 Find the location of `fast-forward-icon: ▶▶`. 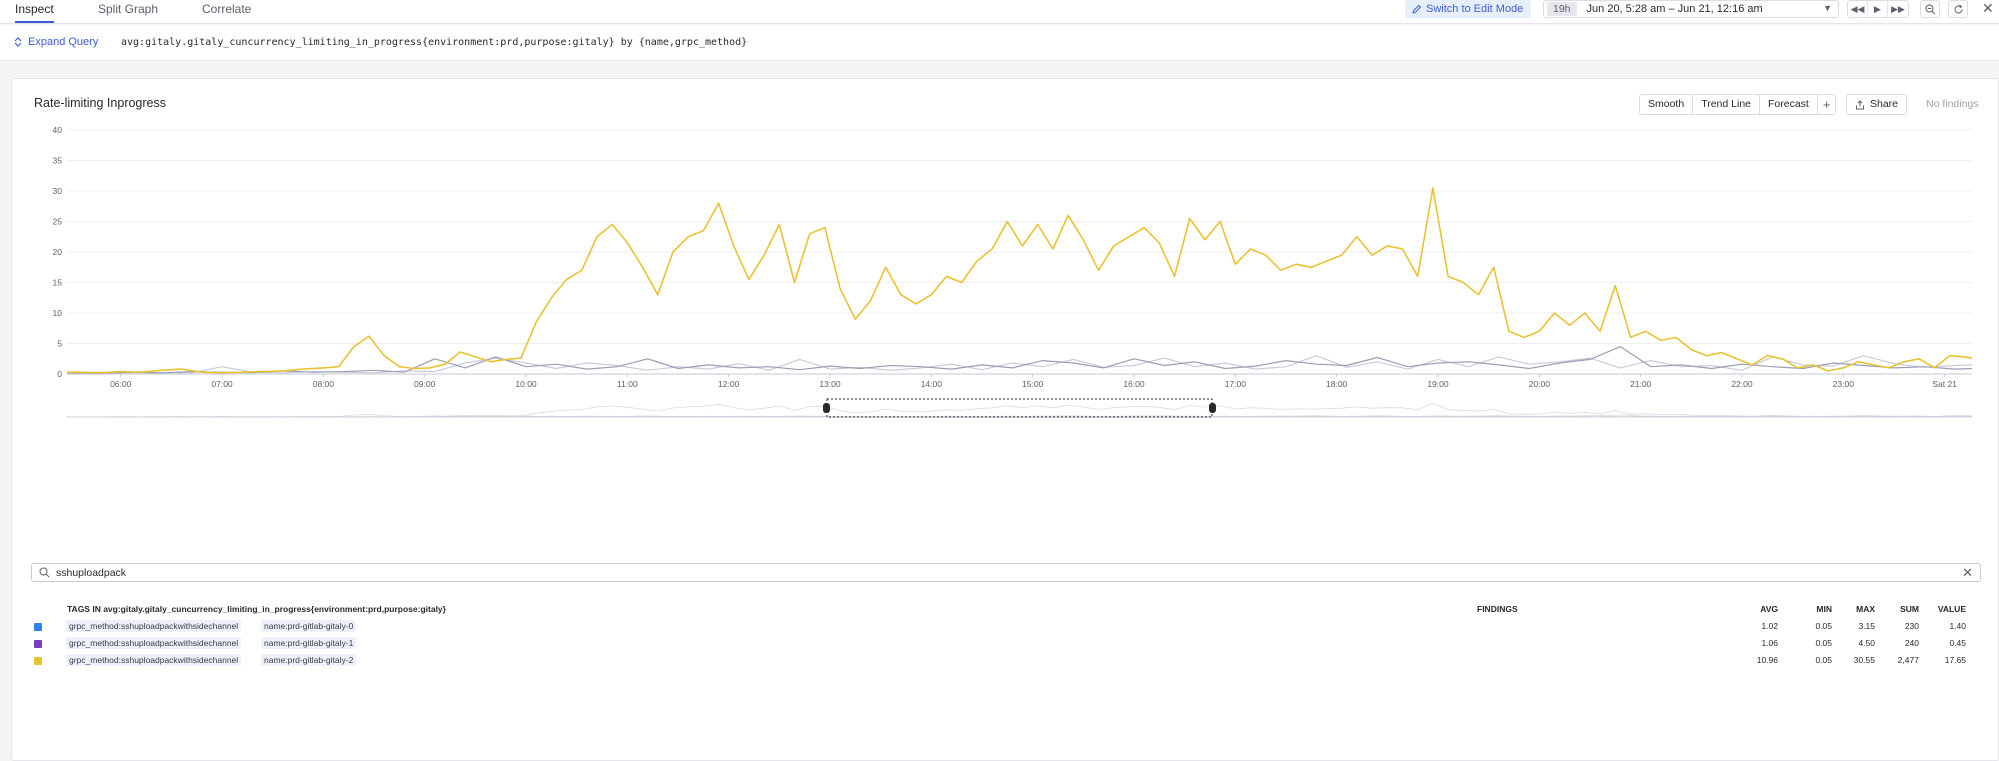

fast-forward-icon: ▶▶ is located at coordinates (1898, 8).